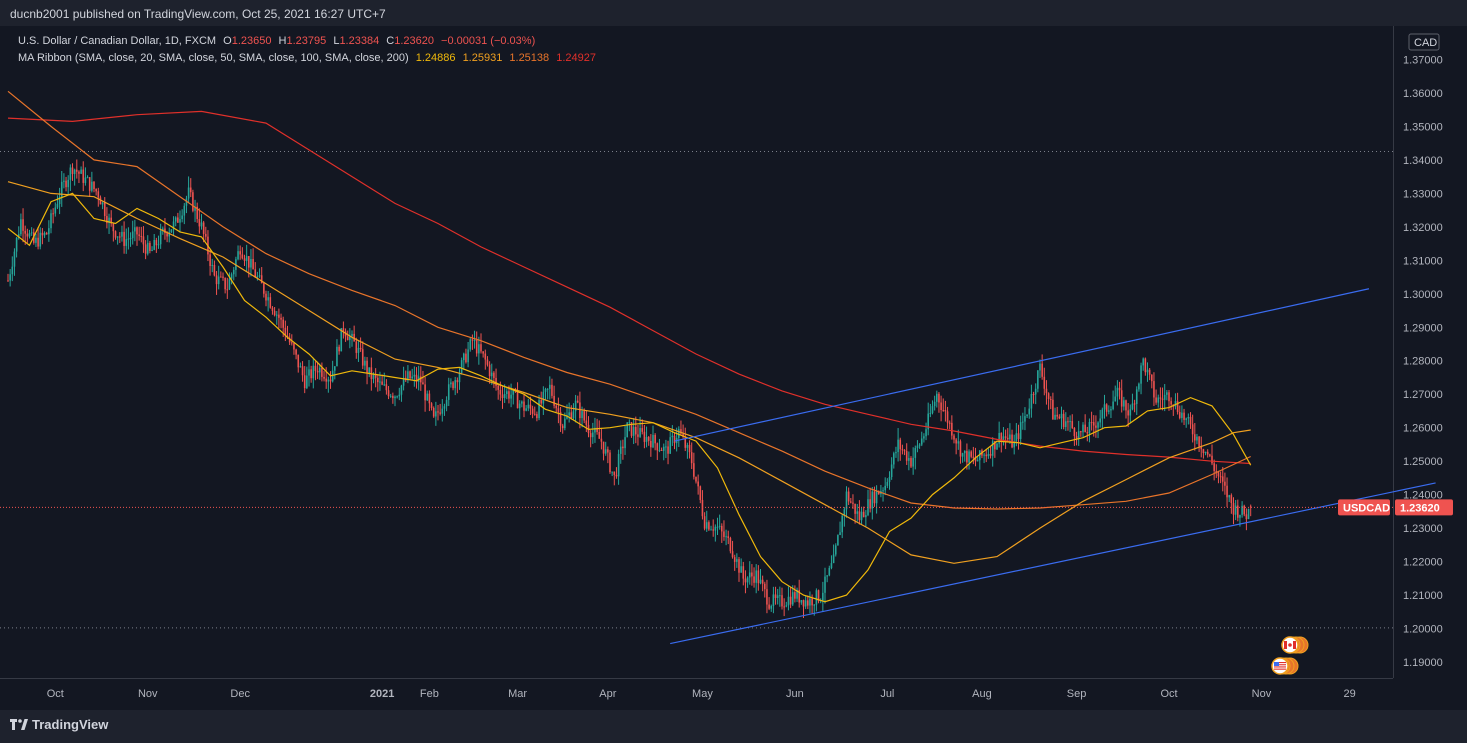 The image size is (1467, 743). What do you see at coordinates (702, 694) in the screenshot?
I see `x-tick-label: May` at bounding box center [702, 694].